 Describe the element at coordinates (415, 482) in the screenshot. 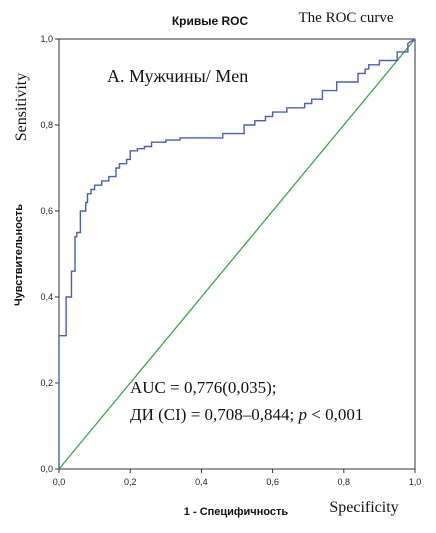

I see `x-tick-label: 1,0` at that location.